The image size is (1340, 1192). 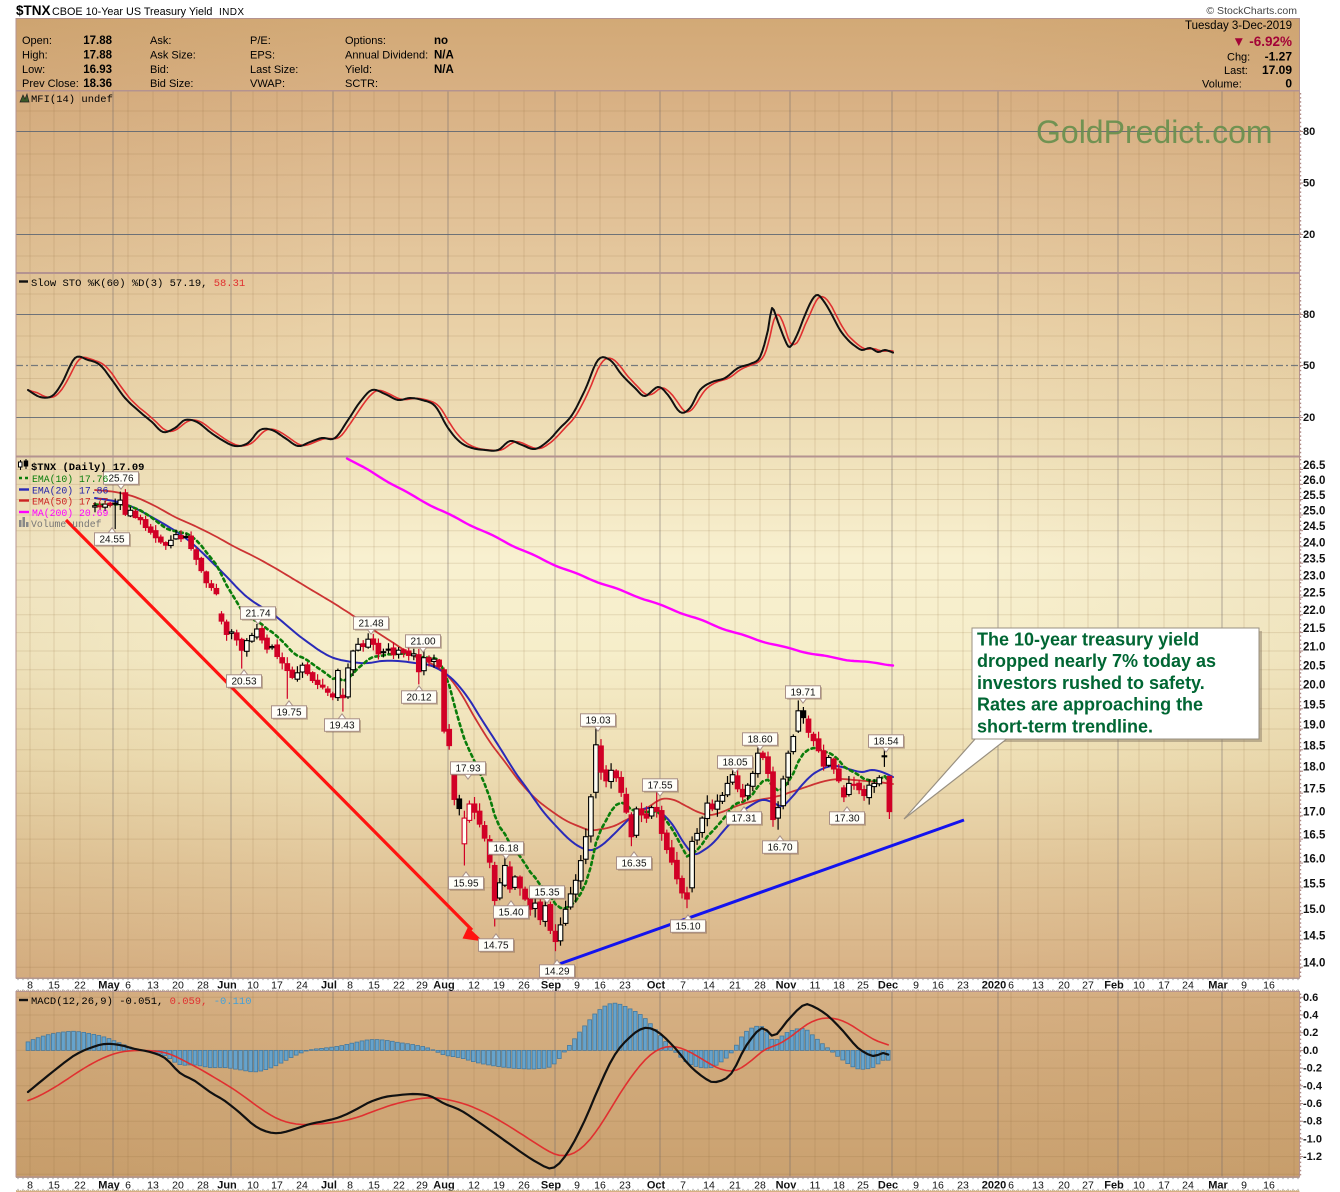 I want to click on svg-text: 17, so click(x=1164, y=1185).